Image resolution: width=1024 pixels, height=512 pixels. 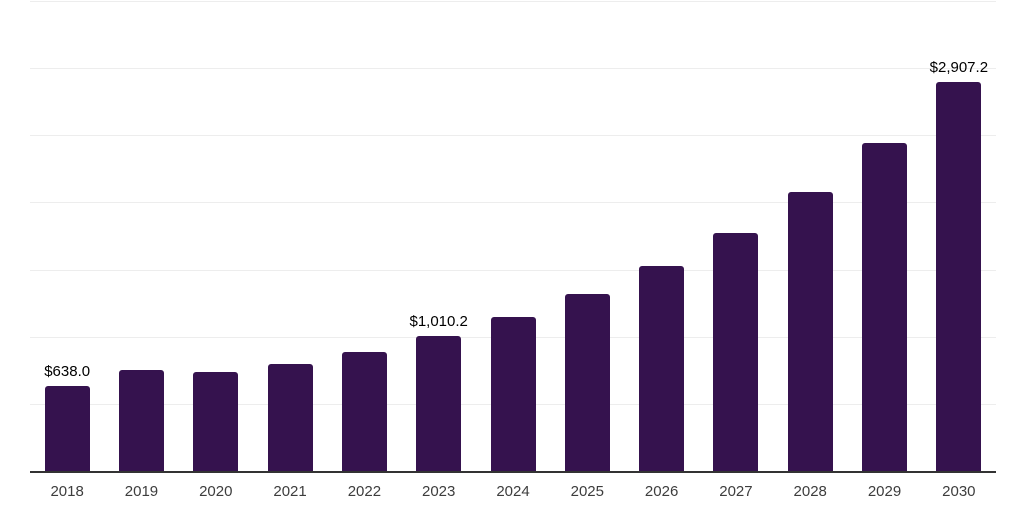 What do you see at coordinates (959, 491) in the screenshot?
I see `x-tick-label-2030: 2030` at bounding box center [959, 491].